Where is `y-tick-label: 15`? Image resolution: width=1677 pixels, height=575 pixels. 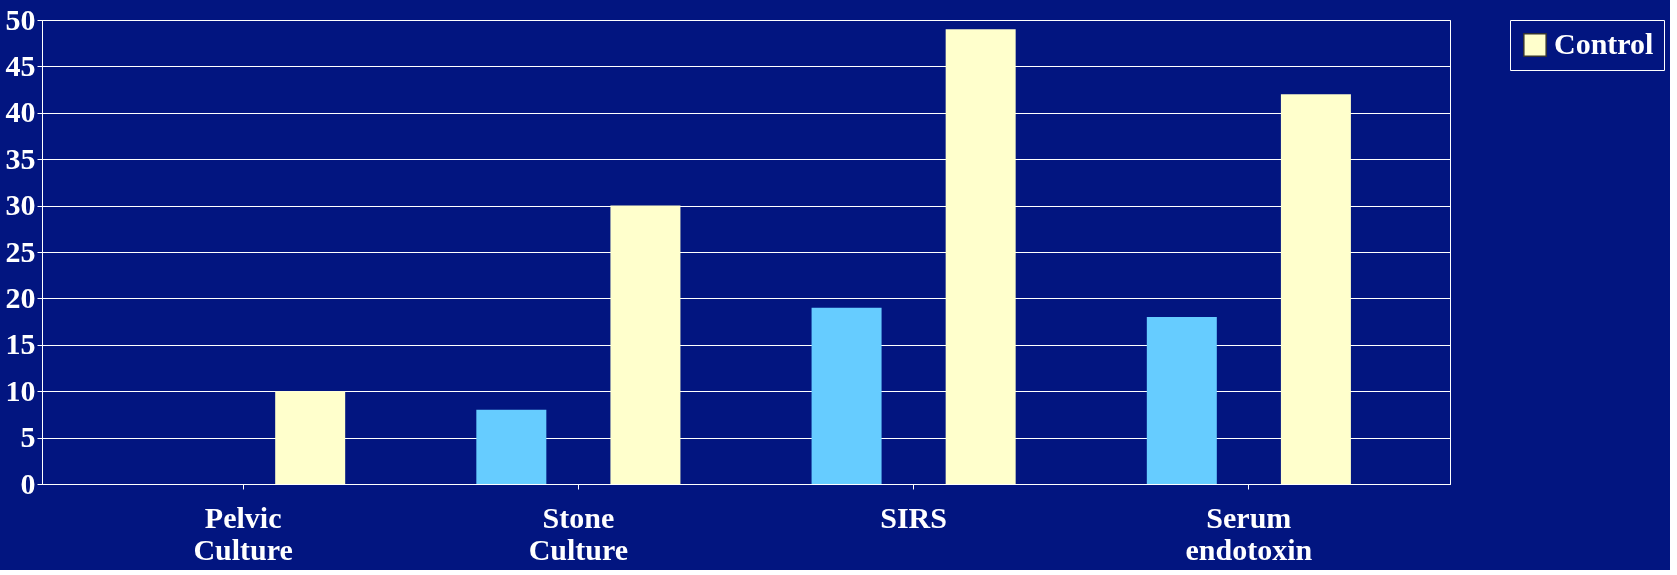 y-tick-label: 15 is located at coordinates (20, 344).